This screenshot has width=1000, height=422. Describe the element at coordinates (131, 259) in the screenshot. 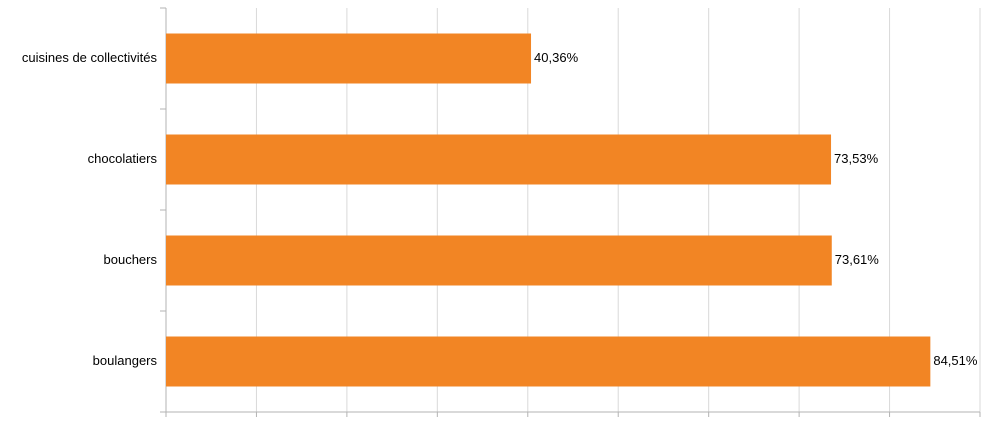

I see `y-tick-label: bouchers` at that location.